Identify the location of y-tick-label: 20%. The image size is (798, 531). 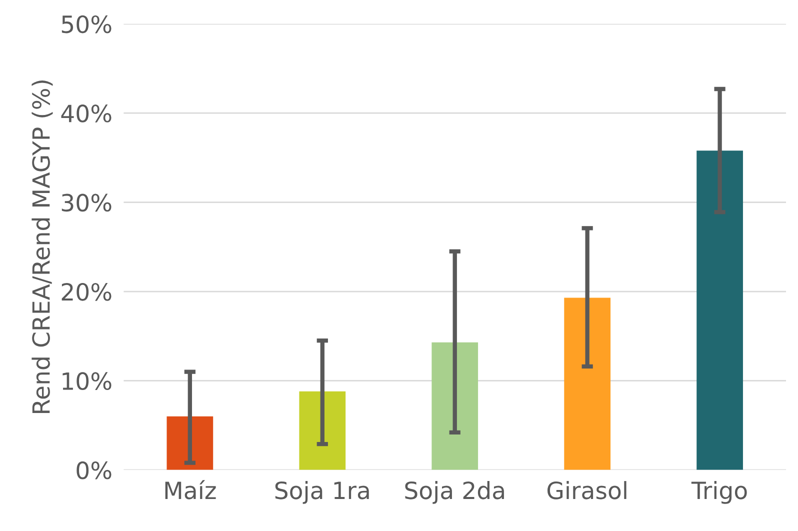
(87, 291).